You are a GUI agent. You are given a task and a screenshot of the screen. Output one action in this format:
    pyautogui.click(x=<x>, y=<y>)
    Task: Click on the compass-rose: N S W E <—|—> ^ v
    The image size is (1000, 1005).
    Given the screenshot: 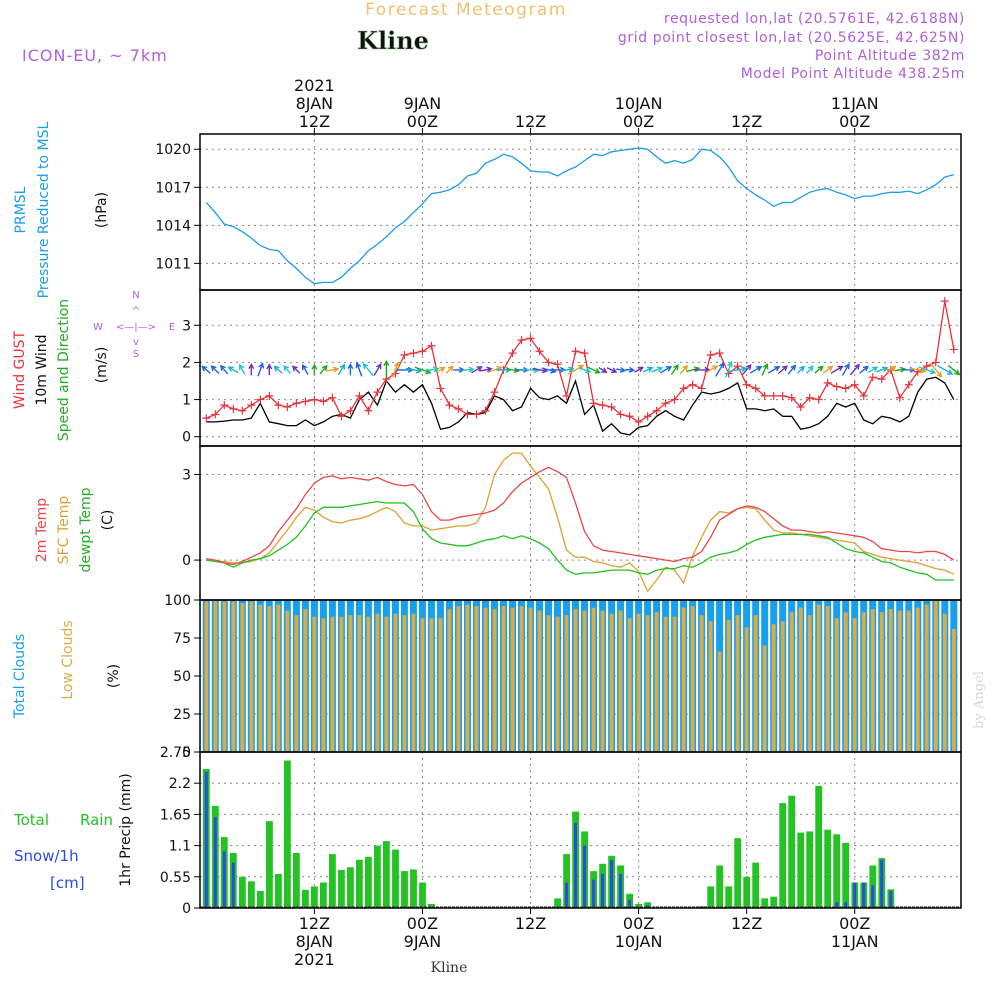 What is the action you would take?
    pyautogui.click(x=134, y=325)
    